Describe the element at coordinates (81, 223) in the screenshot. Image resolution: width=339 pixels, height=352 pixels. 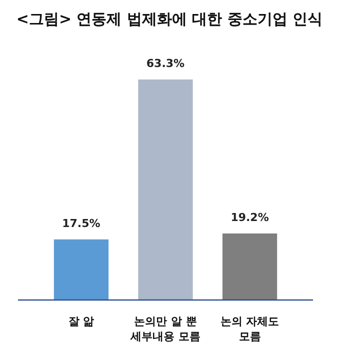
I see `data-label: 17.5%` at that location.